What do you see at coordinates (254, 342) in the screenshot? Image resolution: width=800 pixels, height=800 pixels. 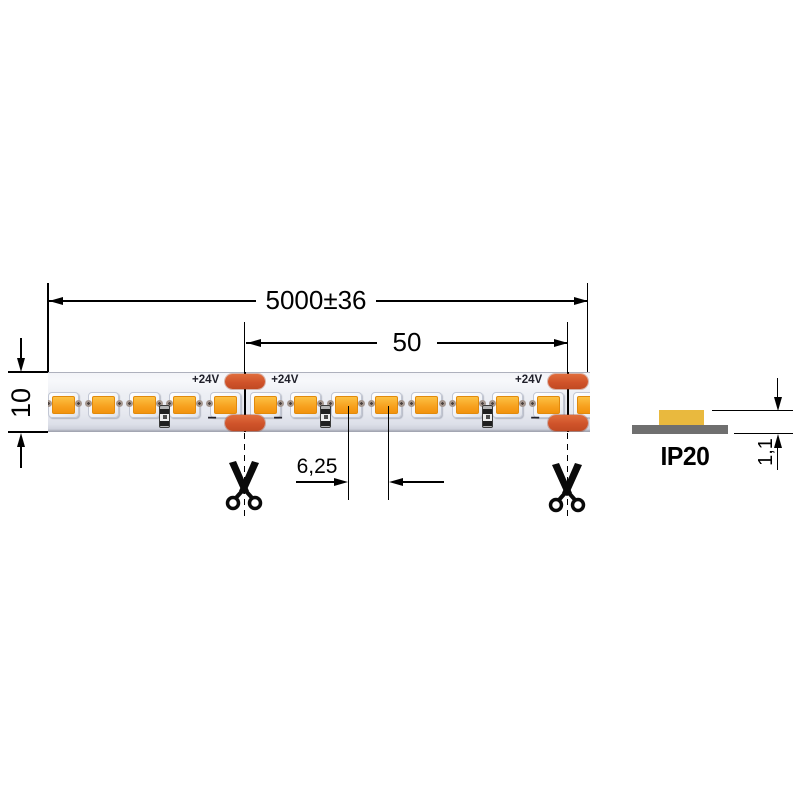 I see `dim-segment-arrow-left` at bounding box center [254, 342].